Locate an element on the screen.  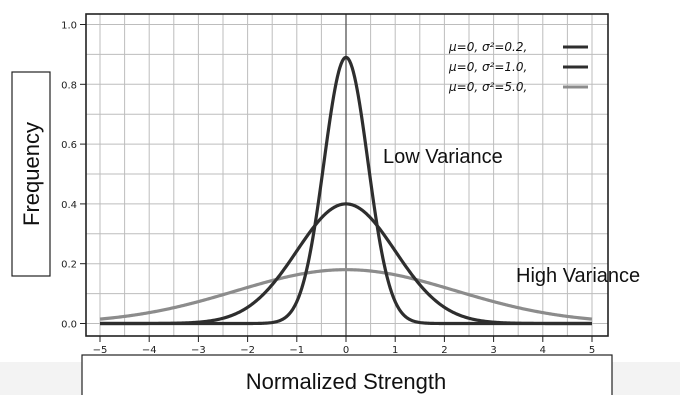
x-tick-label: 3 is located at coordinates (493, 350).